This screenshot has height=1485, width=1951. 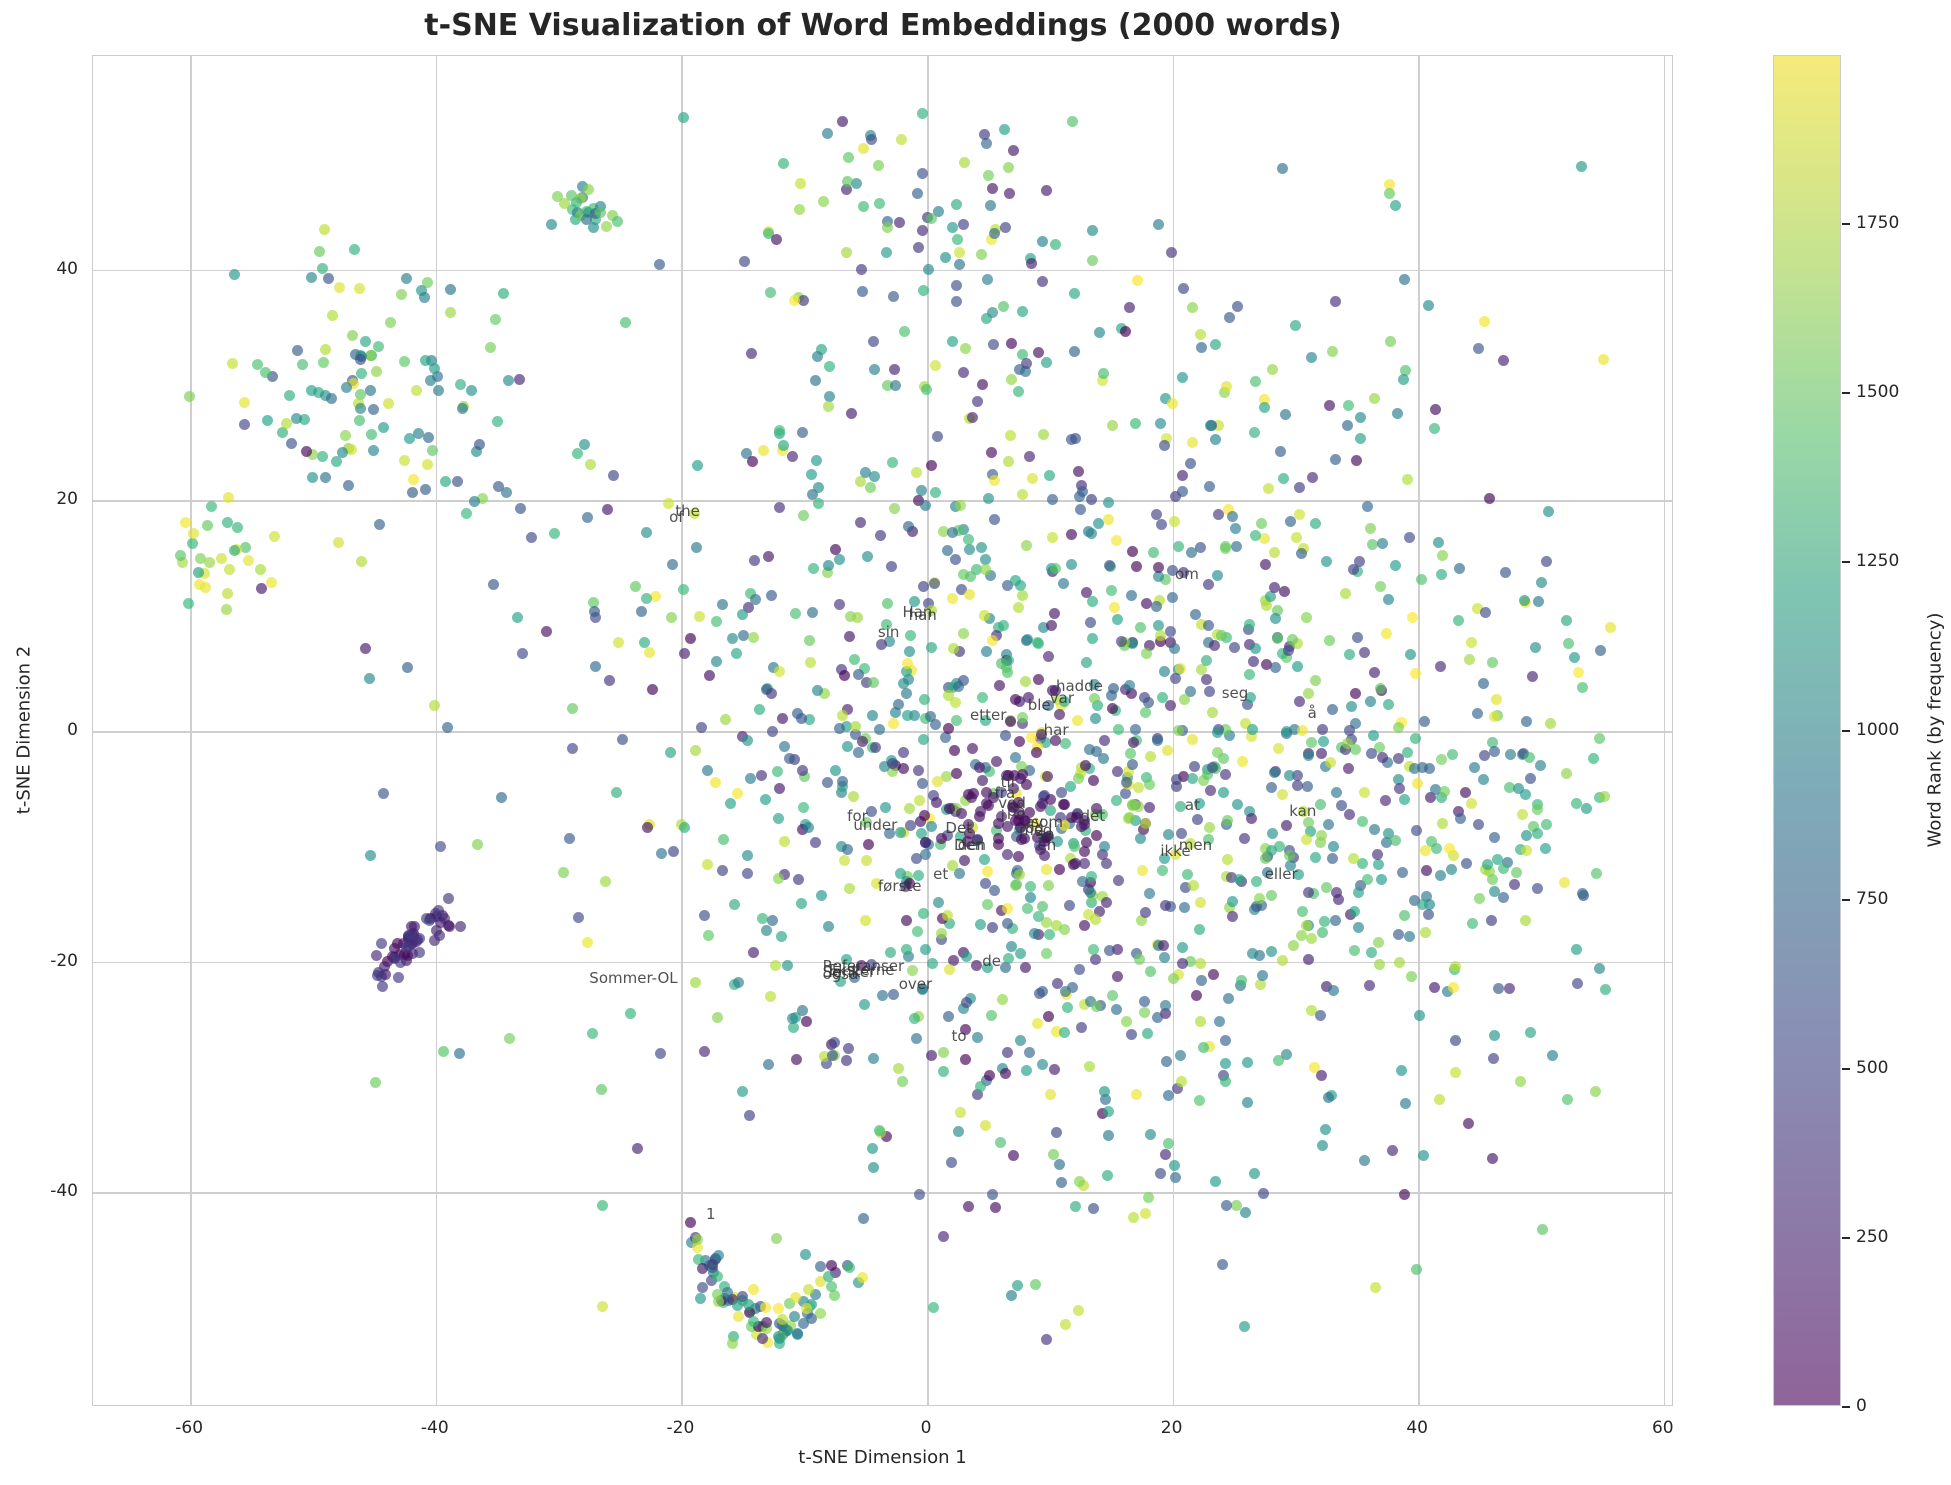 I want to click on y-gridline, so click(x=882, y=501).